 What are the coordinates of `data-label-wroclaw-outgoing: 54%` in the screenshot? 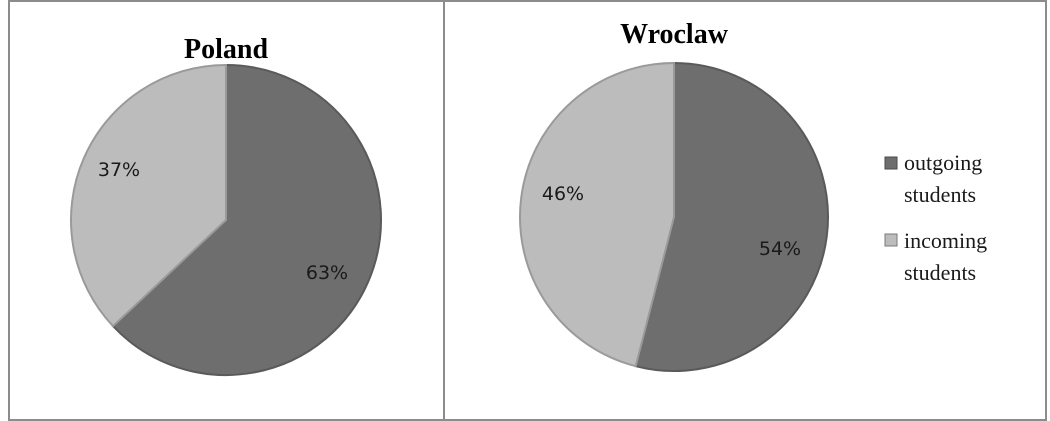 It's located at (780, 249).